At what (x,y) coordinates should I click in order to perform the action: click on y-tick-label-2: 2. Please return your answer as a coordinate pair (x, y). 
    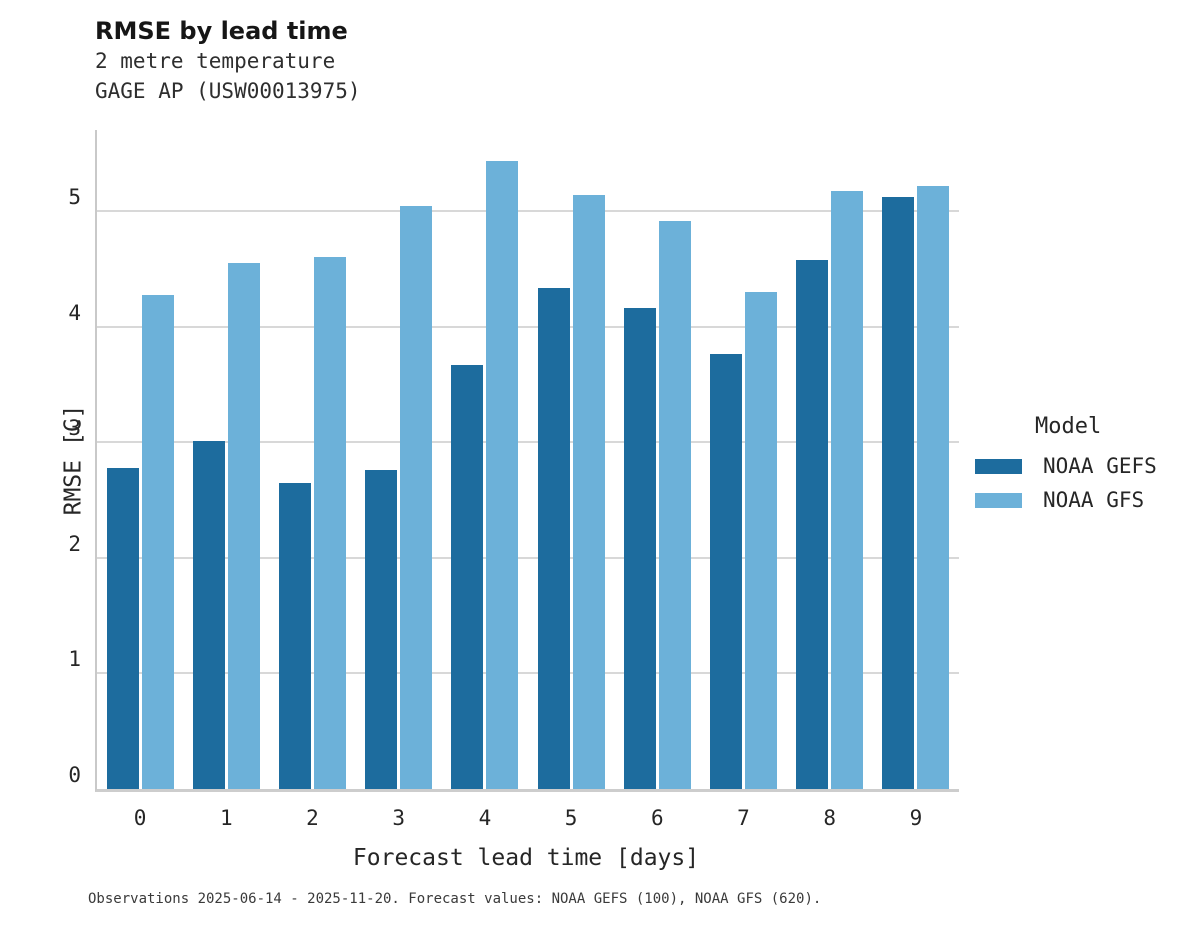
    Looking at the image, I should click on (74, 543).